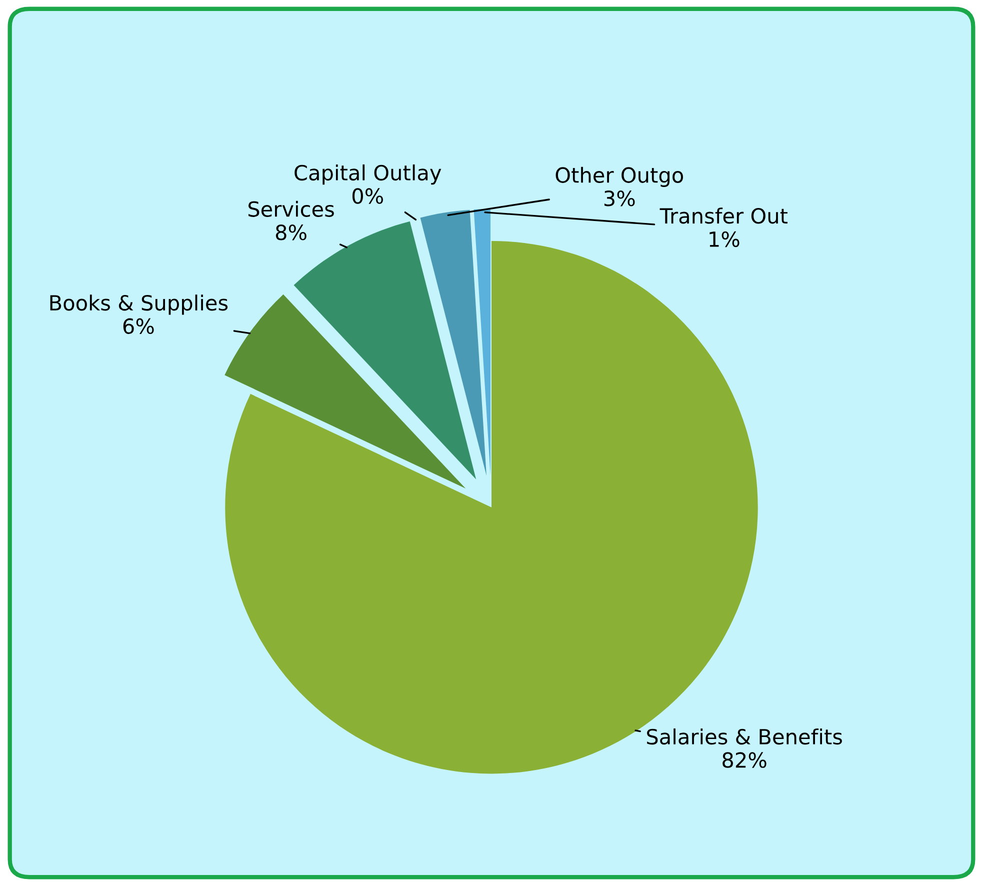 The height and width of the screenshot is (886, 983). Describe the element at coordinates (724, 216) in the screenshot. I see `slice-label: Transfer Out` at that location.